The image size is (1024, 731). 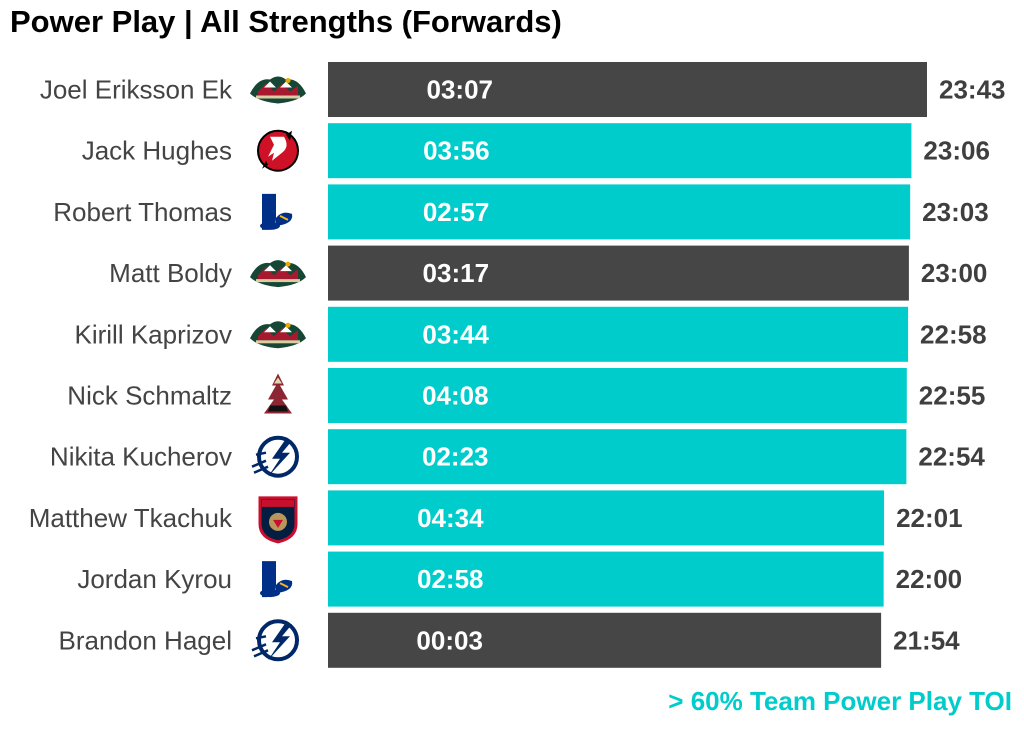 I want to click on chart-title: Power Play | All Strengths (Forwards), so click(x=286, y=21).